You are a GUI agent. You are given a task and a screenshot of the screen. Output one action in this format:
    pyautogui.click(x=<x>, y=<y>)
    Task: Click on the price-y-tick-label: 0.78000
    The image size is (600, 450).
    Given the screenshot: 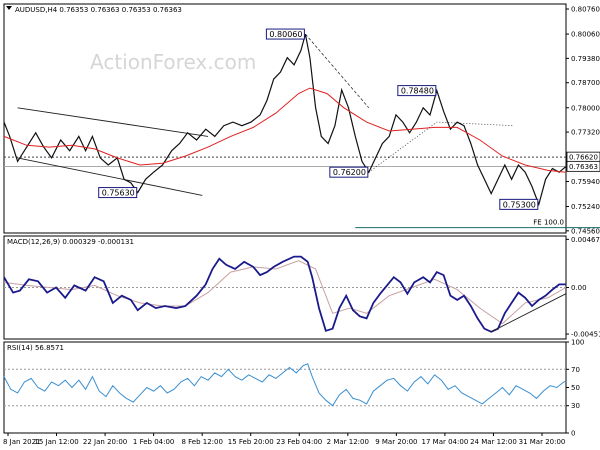 What is the action you would take?
    pyautogui.click(x=585, y=108)
    